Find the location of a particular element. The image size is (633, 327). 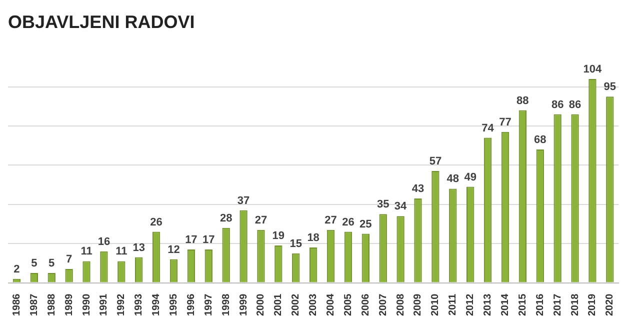

x-tick-label: 2016 is located at coordinates (540, 304).